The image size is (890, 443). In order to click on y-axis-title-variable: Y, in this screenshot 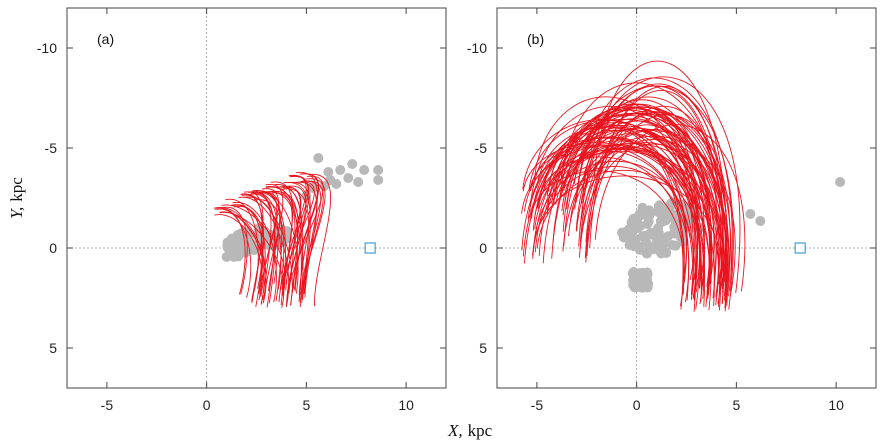, I will do `click(16, 213)`.